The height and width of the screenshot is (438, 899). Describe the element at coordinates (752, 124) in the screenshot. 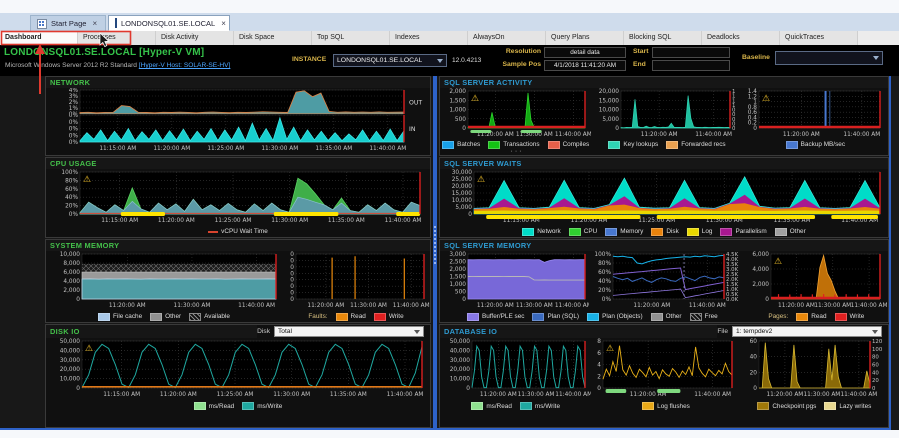

I see `svg-text: 0.2` at that location.